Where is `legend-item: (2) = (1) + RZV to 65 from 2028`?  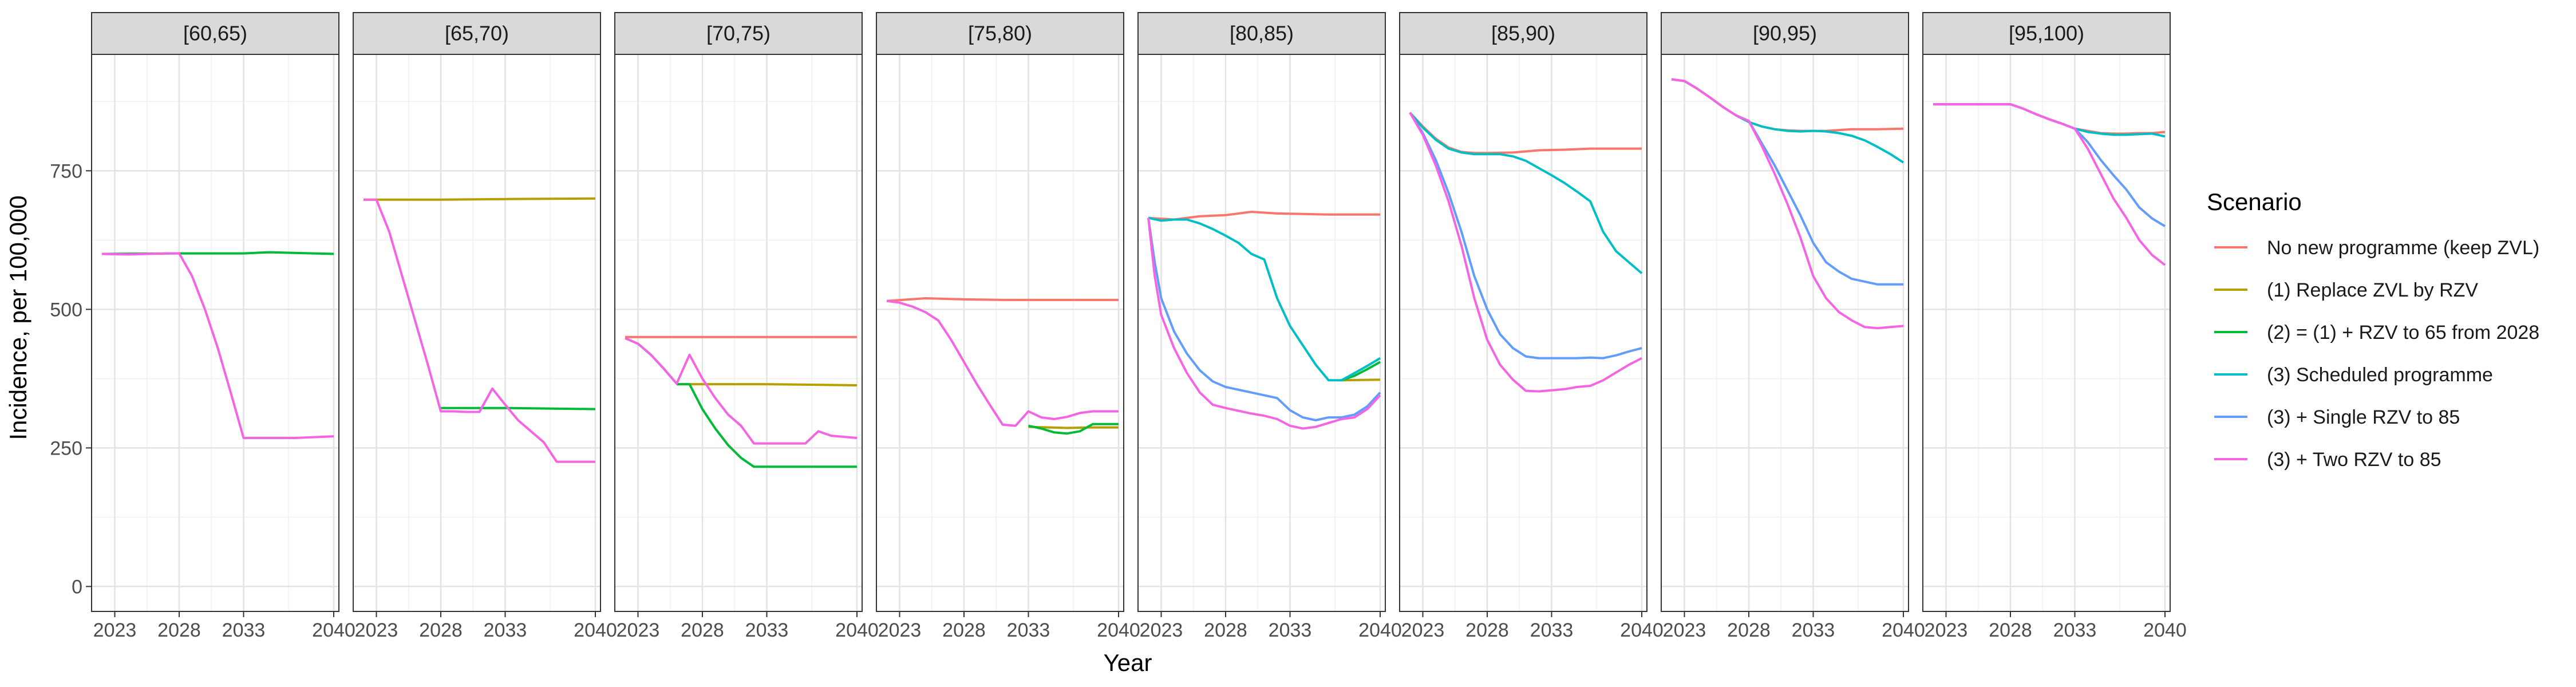 legend-item: (2) = (1) + RZV to 65 from 2028 is located at coordinates (2376, 333).